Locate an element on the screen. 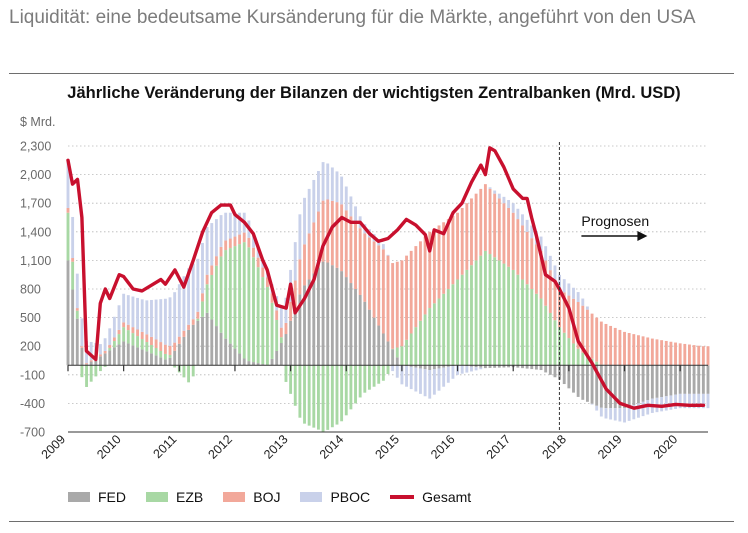 This screenshot has width=748, height=533. x-tick-label: 2010 is located at coordinates (109, 447).